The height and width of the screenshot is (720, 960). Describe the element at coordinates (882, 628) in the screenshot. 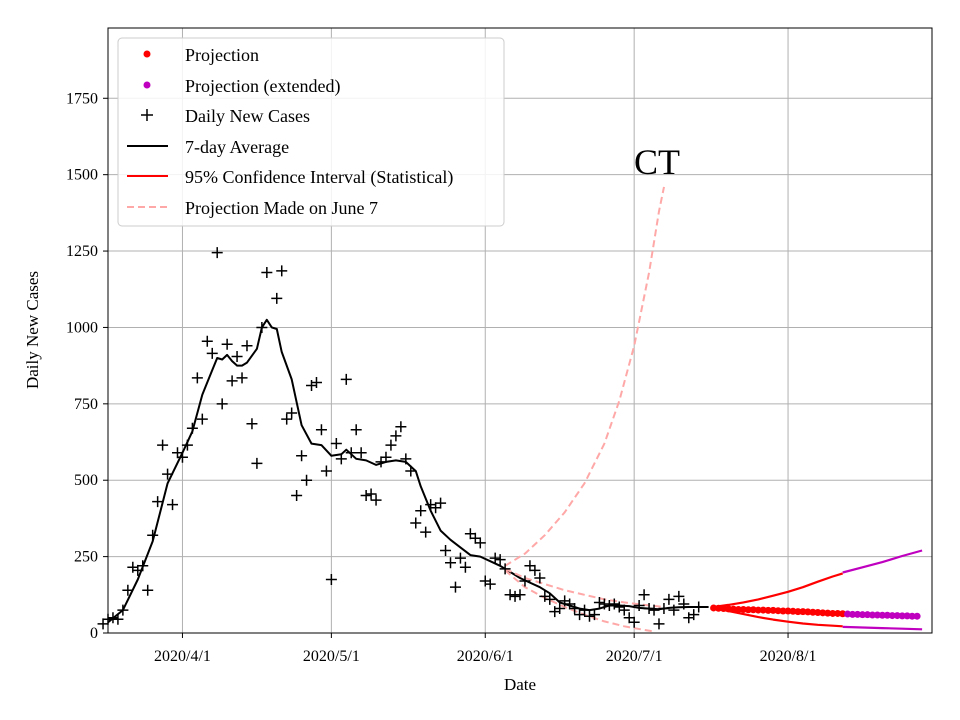

I see `series-95-ci-lower-extended` at that location.